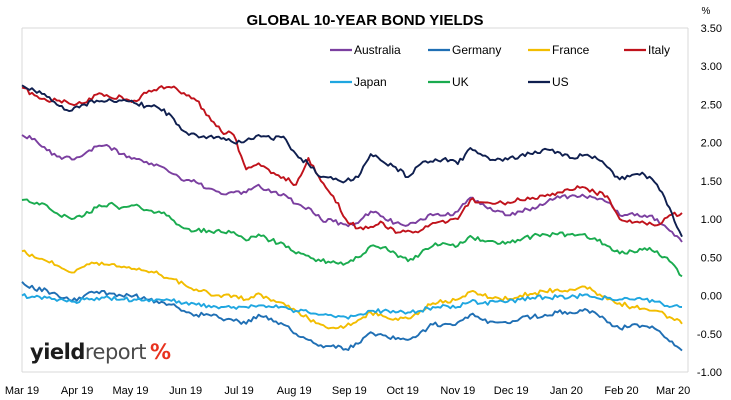  Describe the element at coordinates (711, 297) in the screenshot. I see `y-tick-label: 0.00` at that location.